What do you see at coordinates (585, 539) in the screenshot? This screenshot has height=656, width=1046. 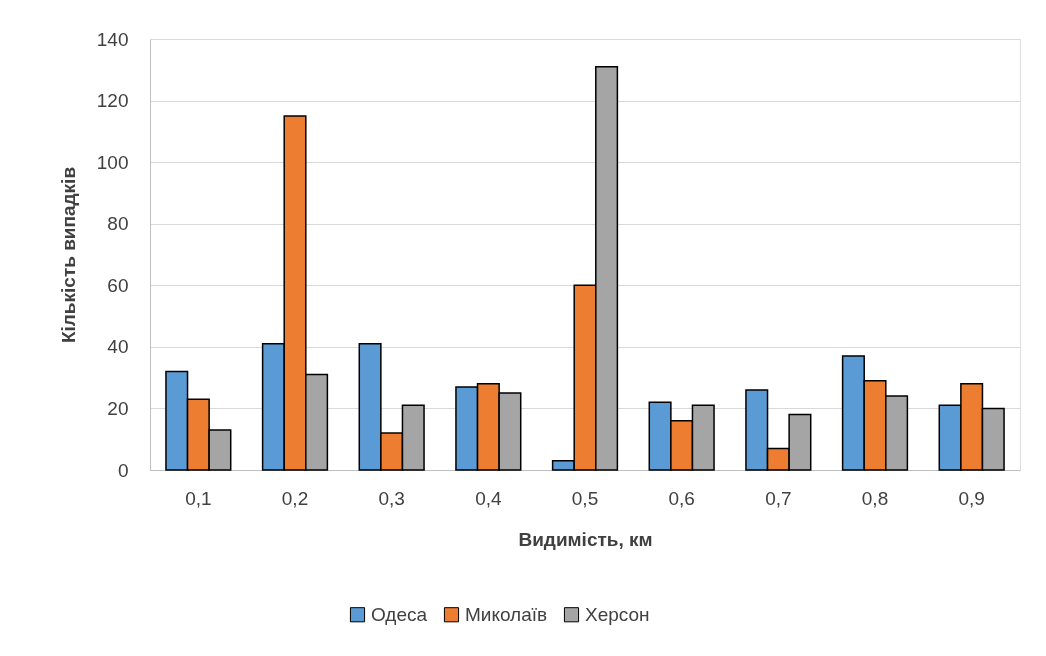 I see `x-axis-title: Видимість, км` at bounding box center [585, 539].